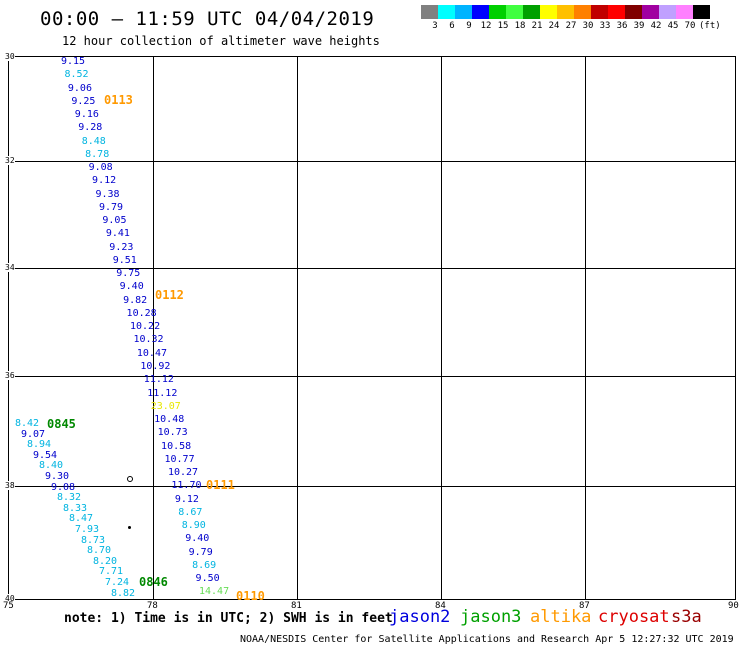 The image size is (740, 650). What do you see at coordinates (121, 247) in the screenshot?
I see `wave-height-value: 9.23` at bounding box center [121, 247].